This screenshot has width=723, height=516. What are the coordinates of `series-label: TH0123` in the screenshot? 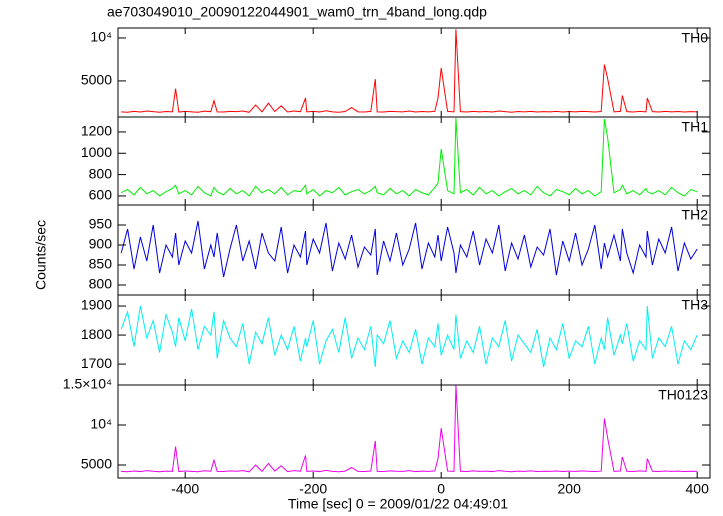 It's located at (683, 395).